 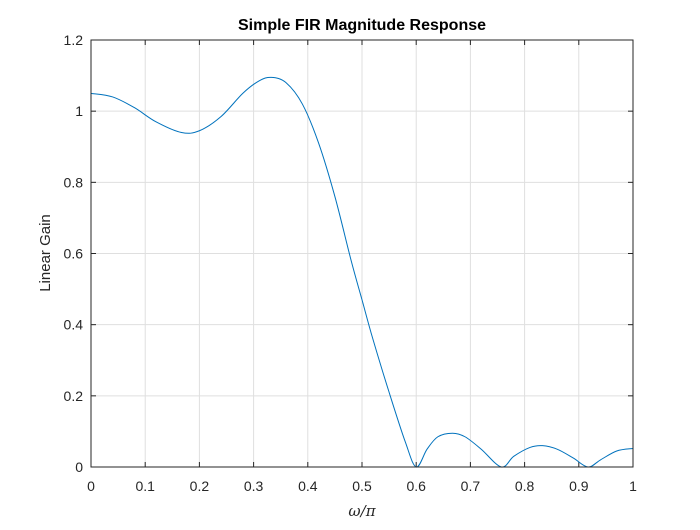 What do you see at coordinates (74, 325) in the screenshot?
I see `y-tick-label: 0.4` at bounding box center [74, 325].